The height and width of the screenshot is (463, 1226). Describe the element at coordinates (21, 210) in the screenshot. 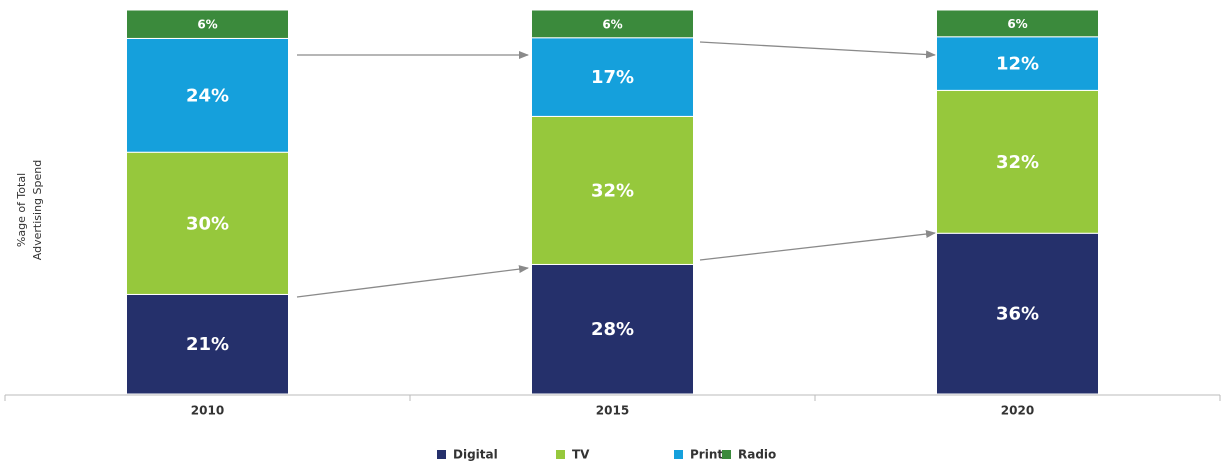

I see `y-label-line: %age of Total` at that location.